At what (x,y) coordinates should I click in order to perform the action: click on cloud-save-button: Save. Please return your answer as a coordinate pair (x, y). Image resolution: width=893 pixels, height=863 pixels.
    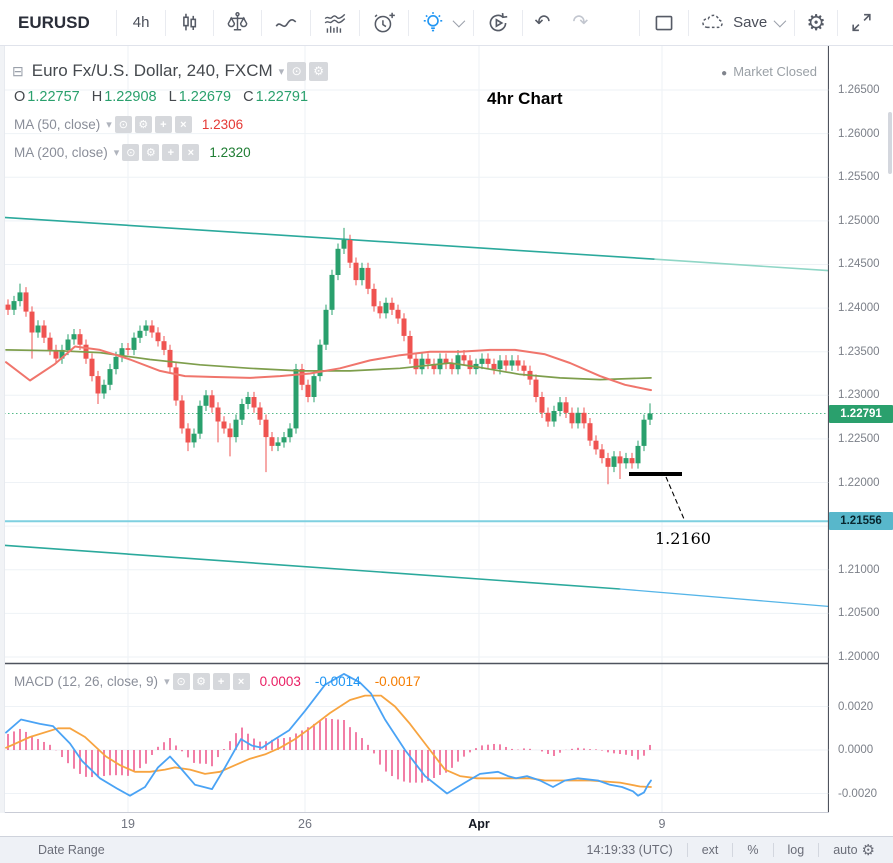
    Looking at the image, I should click on (741, 23).